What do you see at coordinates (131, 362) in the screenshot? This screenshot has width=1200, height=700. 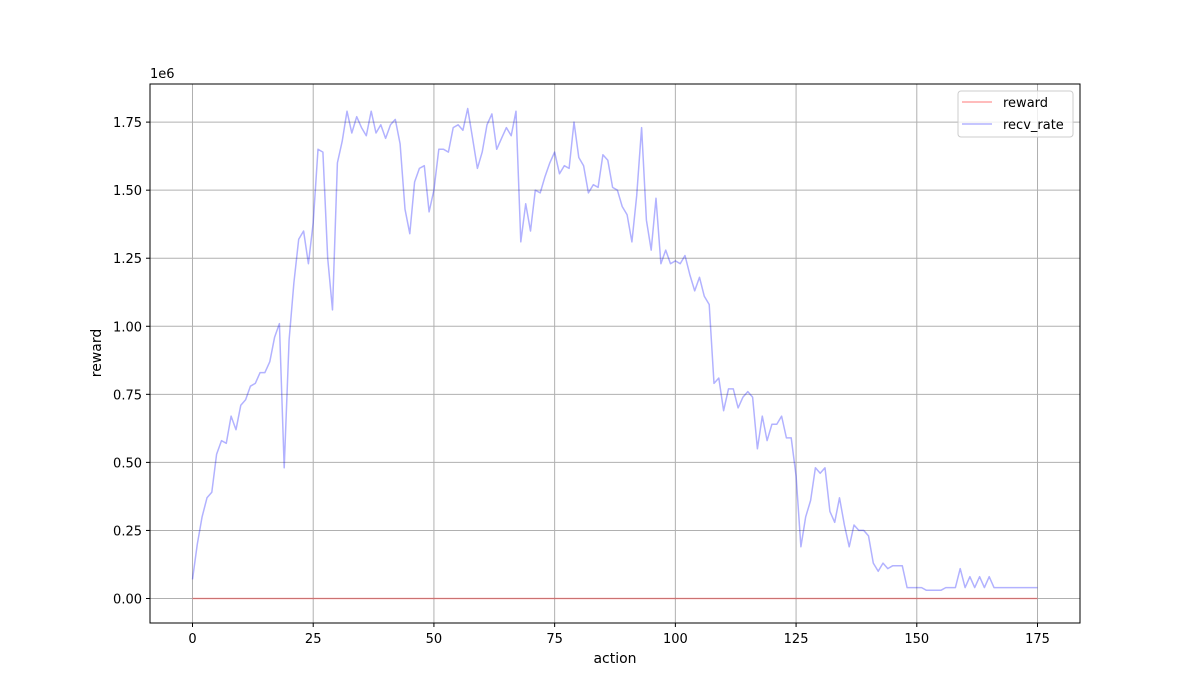 I see `y-axis: 0.00 0.25 0.50 0.75 1.00 1.25 1.50 1.75` at bounding box center [131, 362].